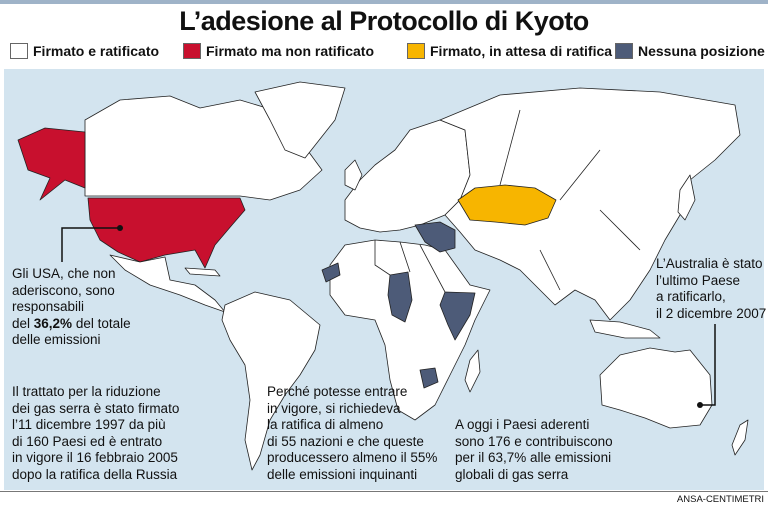 The height and width of the screenshot is (509, 768). What do you see at coordinates (89, 424) in the screenshot?
I see `note-line: l’11 dicembre 1997 da più` at bounding box center [89, 424].